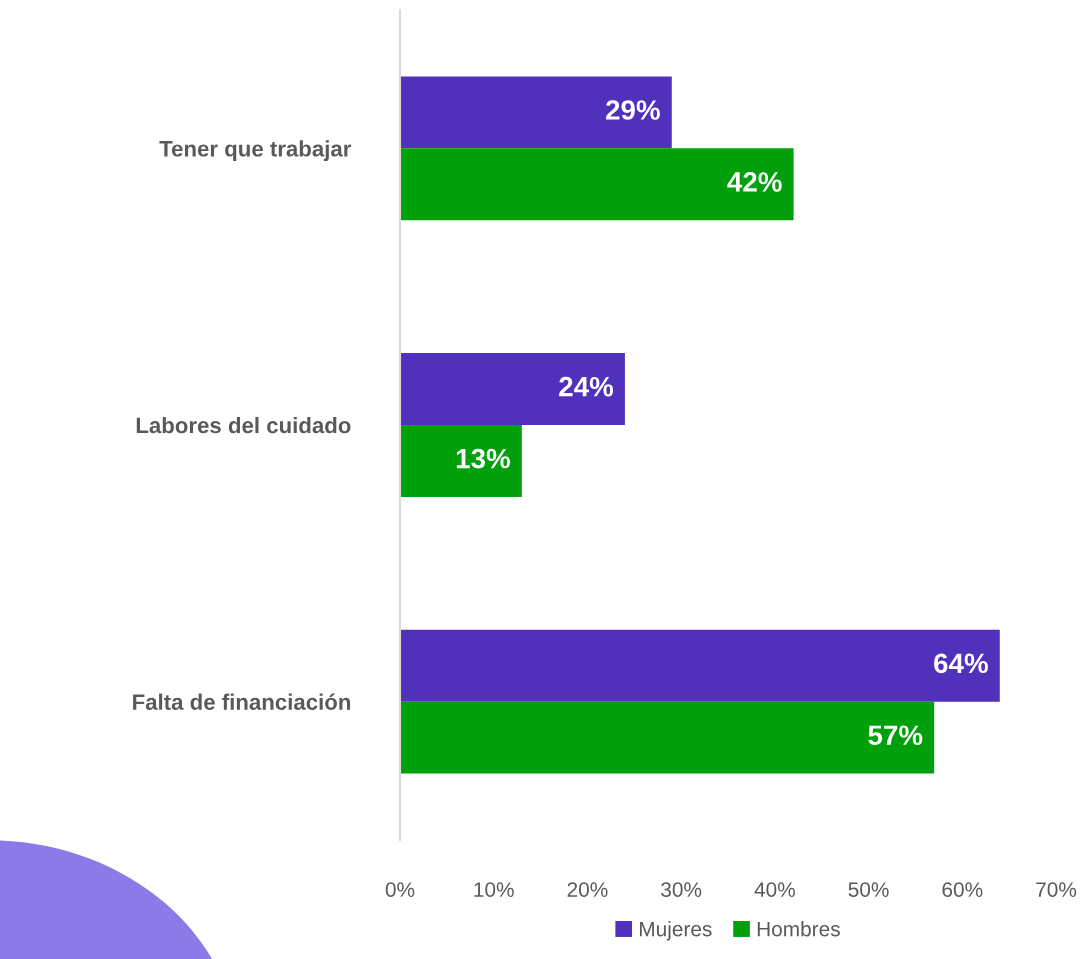  I want to click on y-tick-label: Labores del cuidado, so click(243, 425).